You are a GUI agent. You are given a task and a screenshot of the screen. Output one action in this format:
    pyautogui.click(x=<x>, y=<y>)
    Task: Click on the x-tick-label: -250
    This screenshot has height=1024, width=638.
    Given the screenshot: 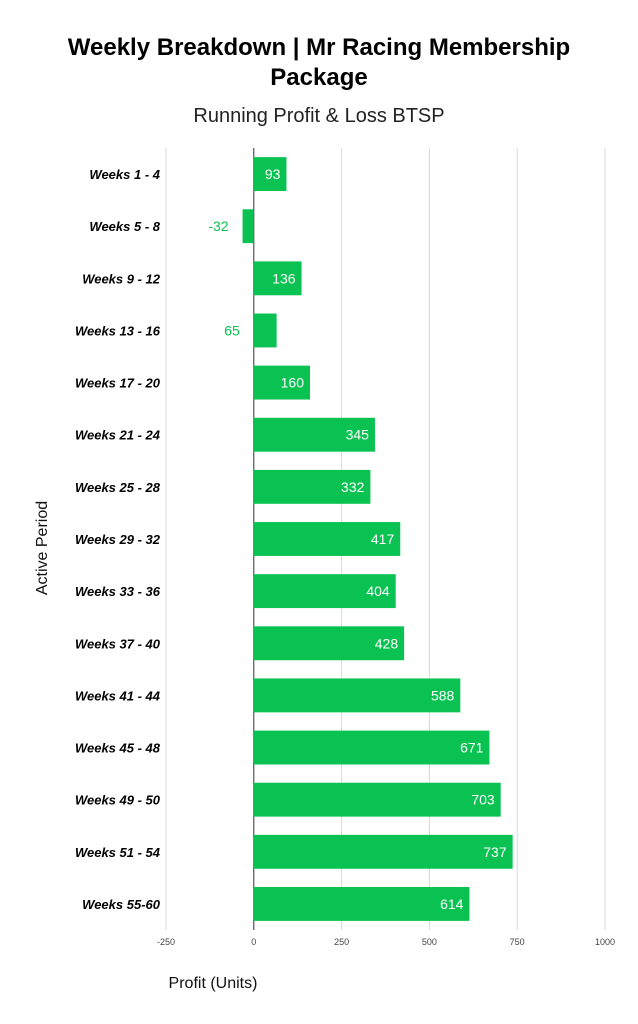 What is the action you would take?
    pyautogui.click(x=166, y=942)
    